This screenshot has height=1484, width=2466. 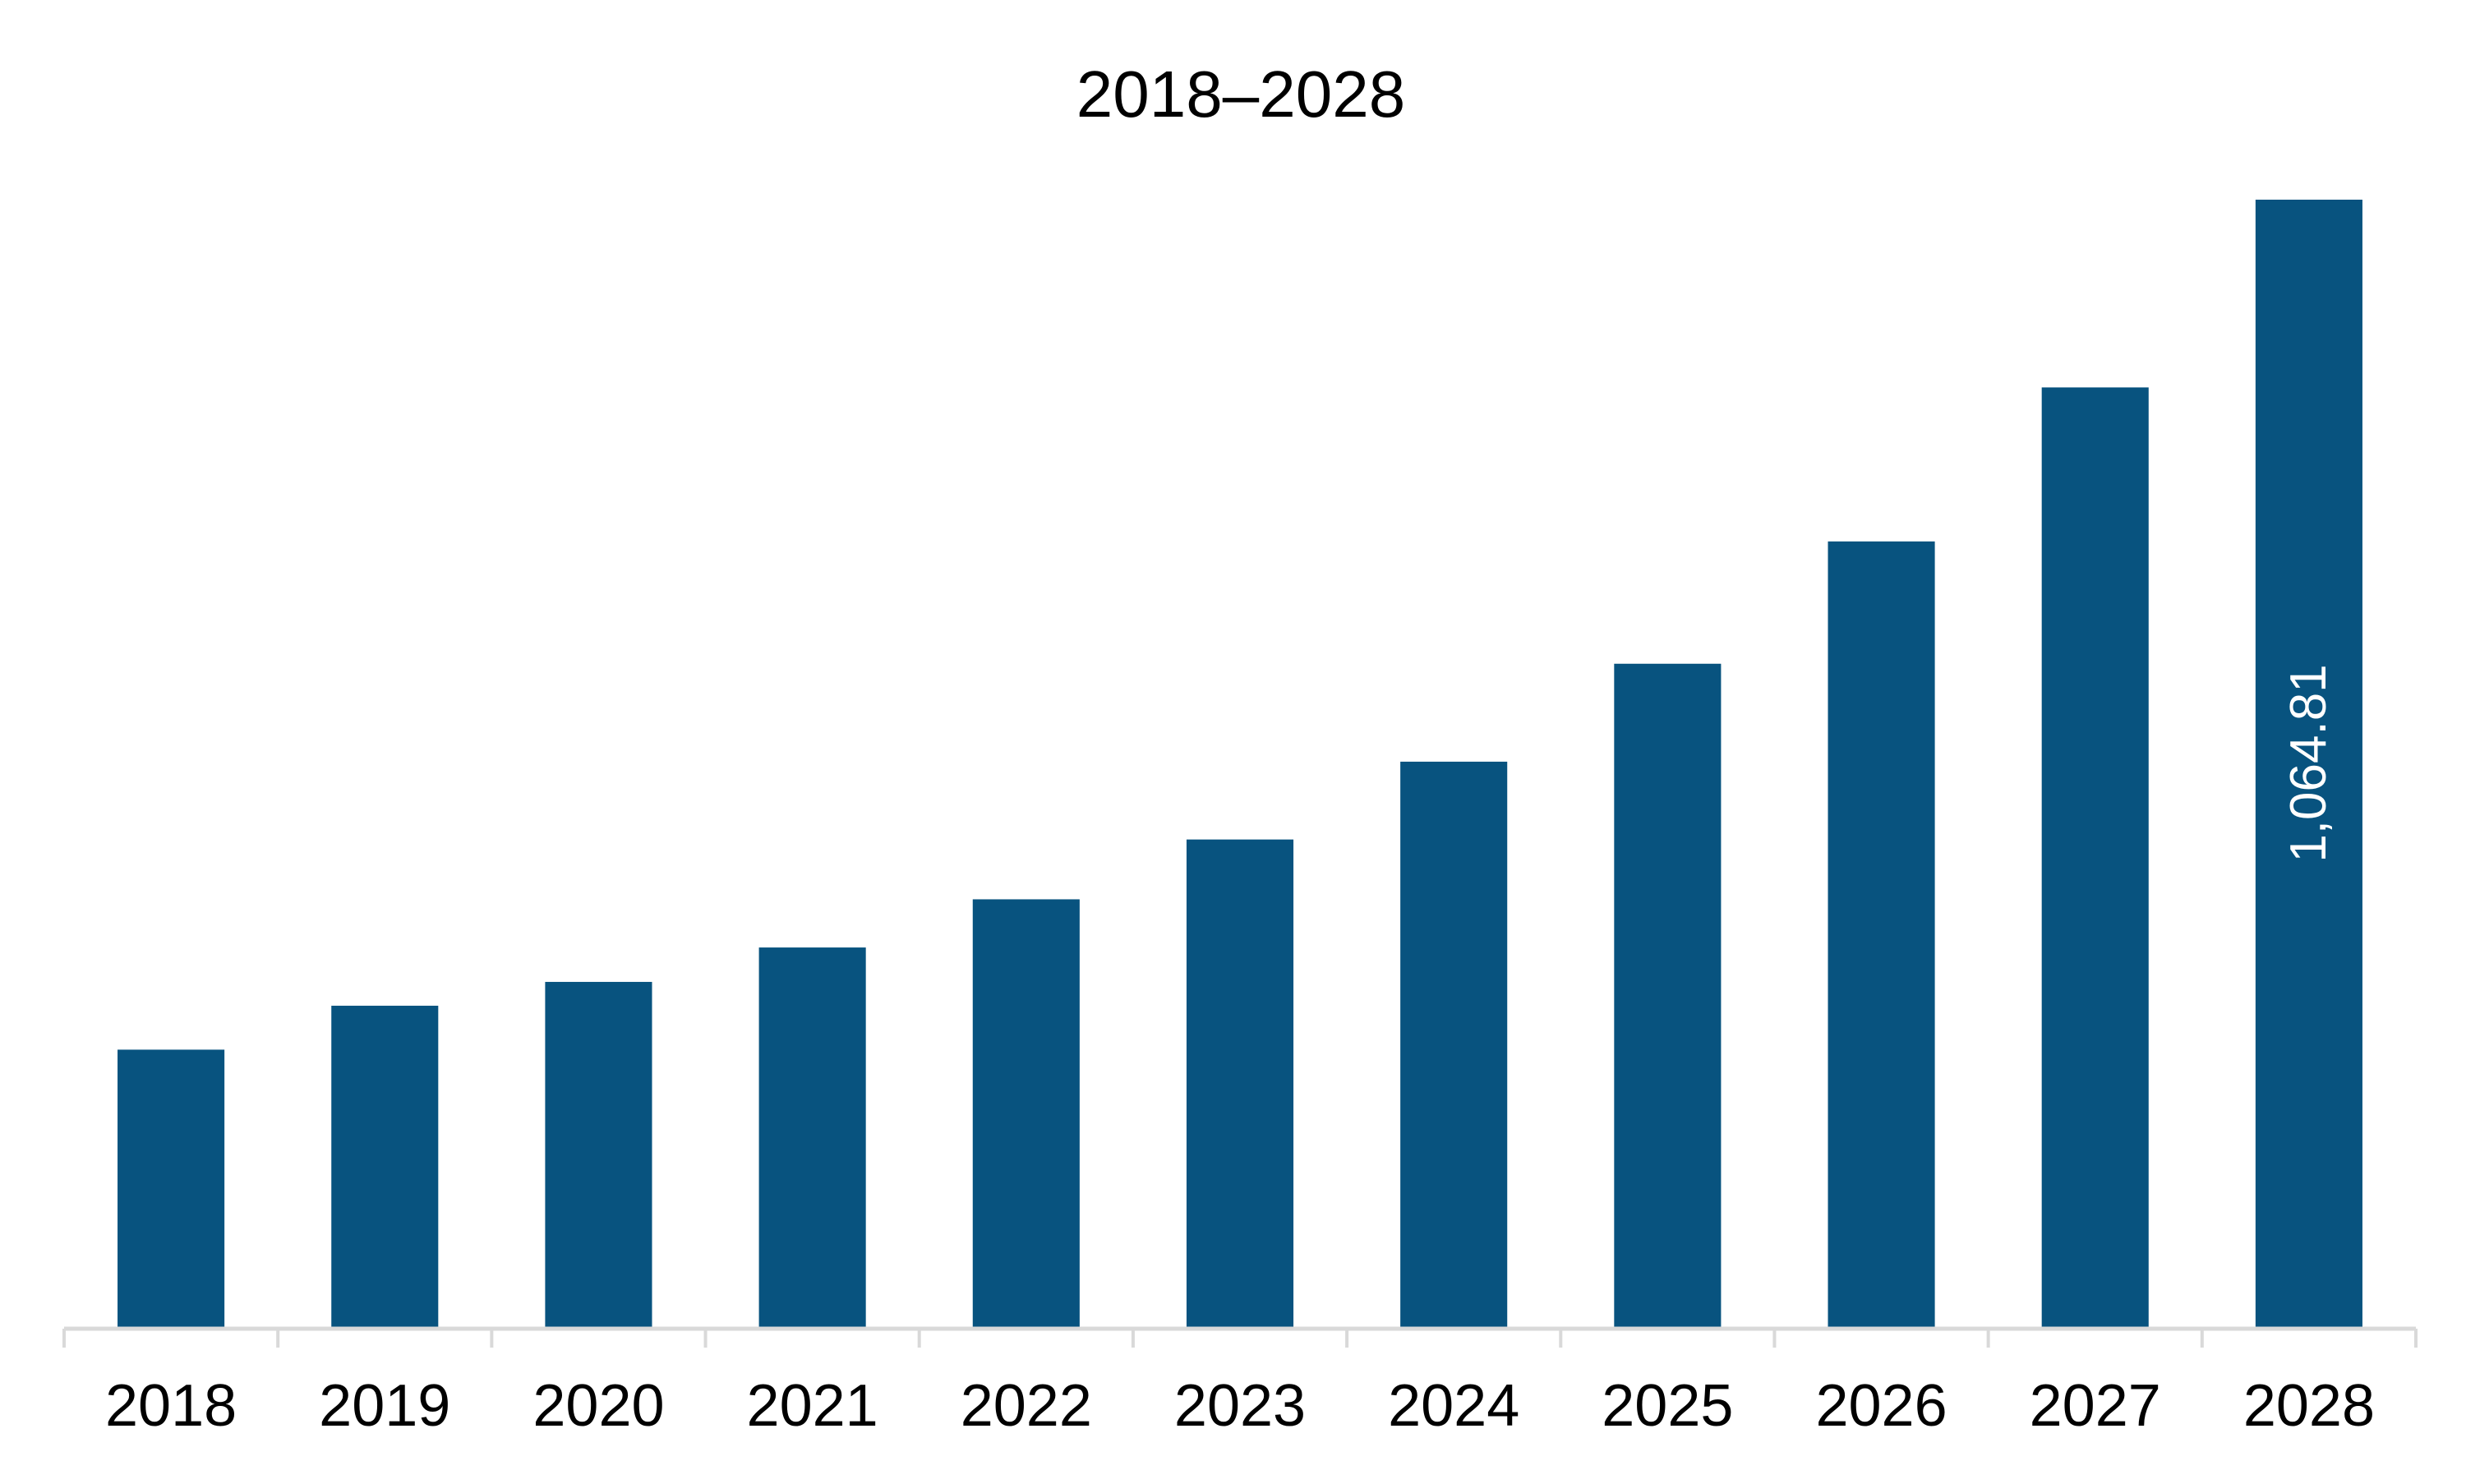 What do you see at coordinates (2095, 1406) in the screenshot?
I see `x-tick-label-2027: 2027` at bounding box center [2095, 1406].